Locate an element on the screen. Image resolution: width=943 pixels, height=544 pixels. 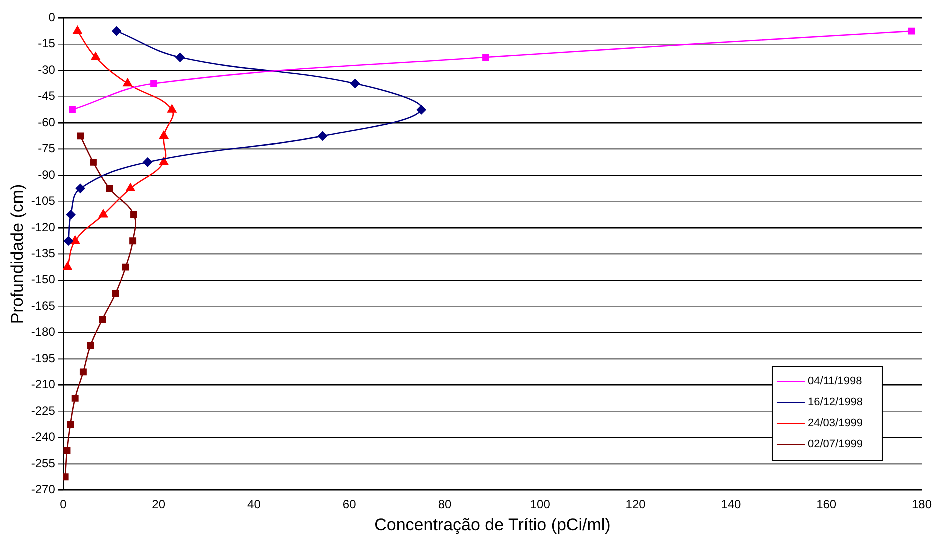
y-tick-label: -240 is located at coordinates (43, 437).